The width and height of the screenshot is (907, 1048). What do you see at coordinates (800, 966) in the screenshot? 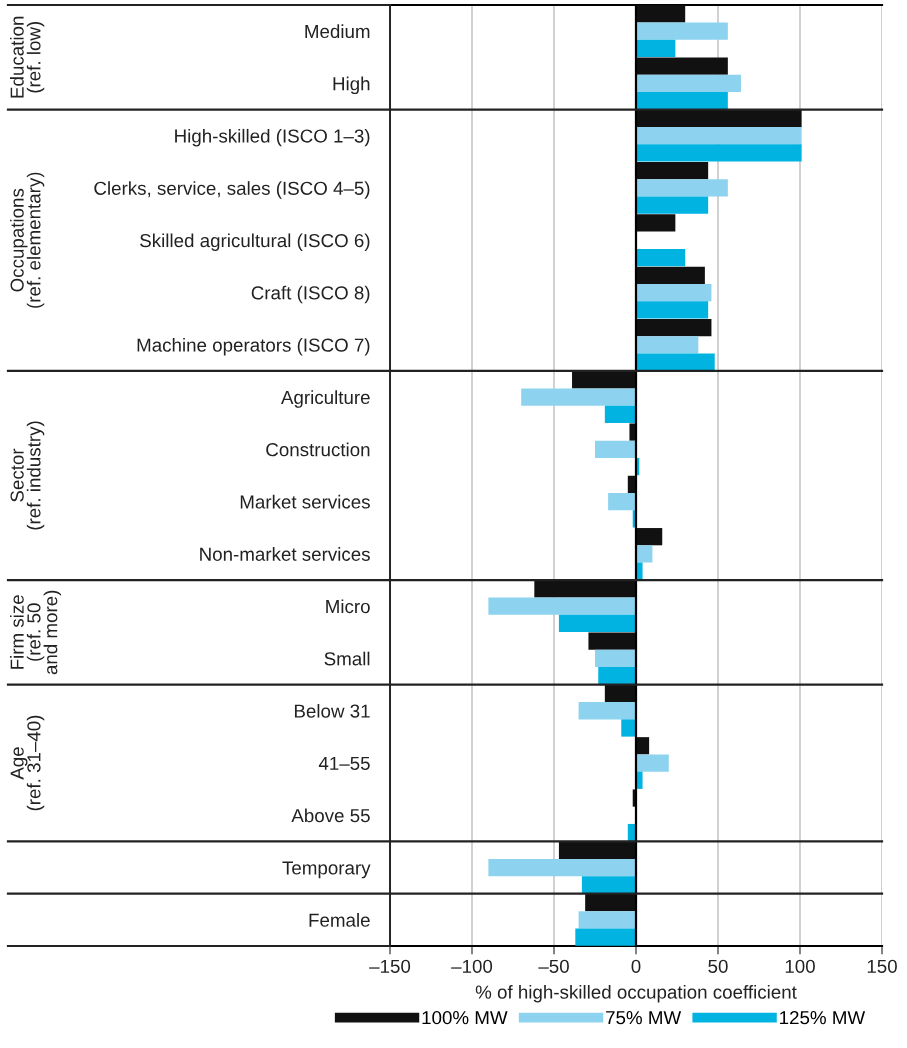
I see `x-tick-label: 100` at bounding box center [800, 966].